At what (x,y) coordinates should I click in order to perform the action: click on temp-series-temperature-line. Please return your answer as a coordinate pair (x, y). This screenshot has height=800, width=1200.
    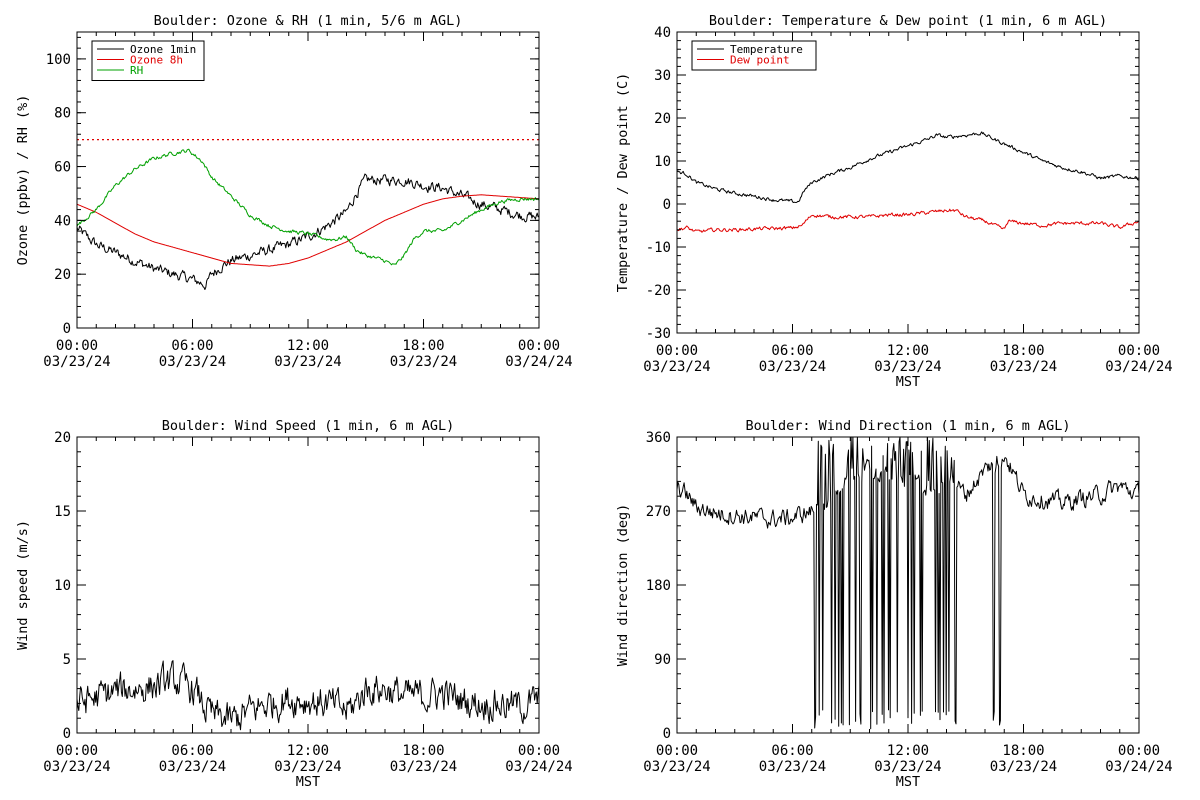
    Looking at the image, I should click on (908, 167).